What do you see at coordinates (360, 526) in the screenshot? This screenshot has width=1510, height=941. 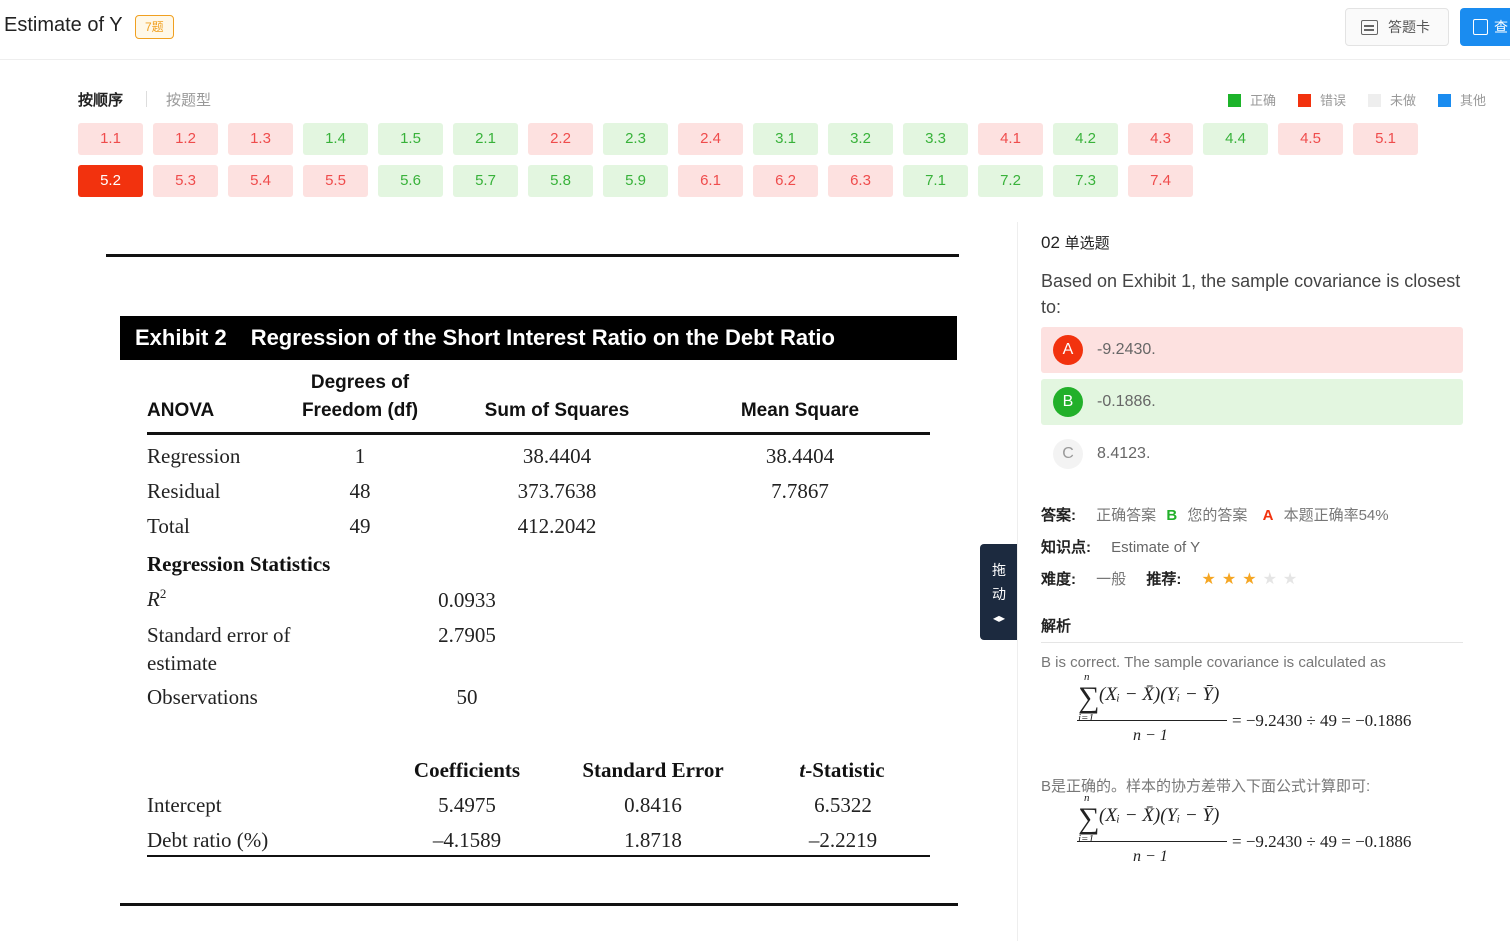 I see `anova-row-df: 49` at bounding box center [360, 526].